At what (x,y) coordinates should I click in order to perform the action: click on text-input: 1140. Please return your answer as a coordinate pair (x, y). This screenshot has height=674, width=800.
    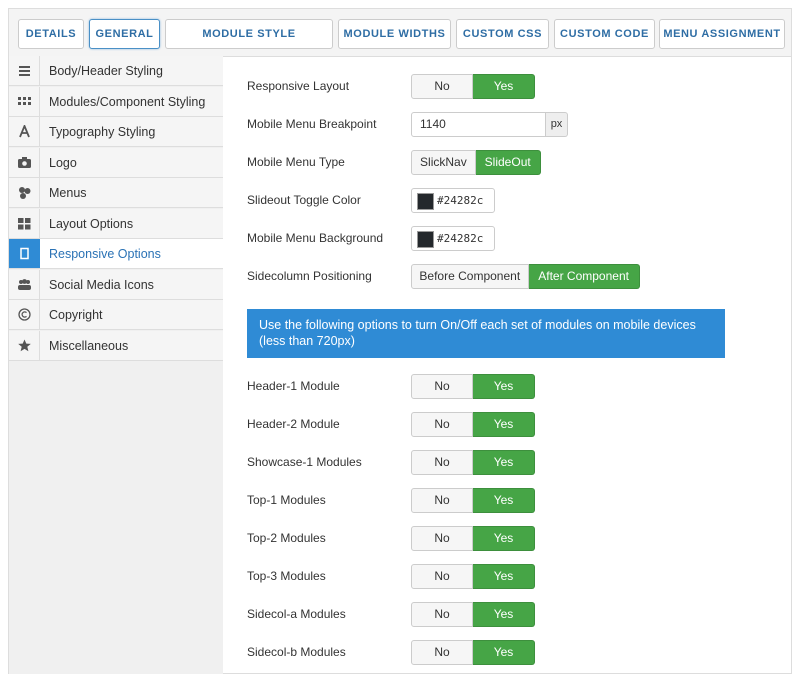
    Looking at the image, I should click on (478, 124).